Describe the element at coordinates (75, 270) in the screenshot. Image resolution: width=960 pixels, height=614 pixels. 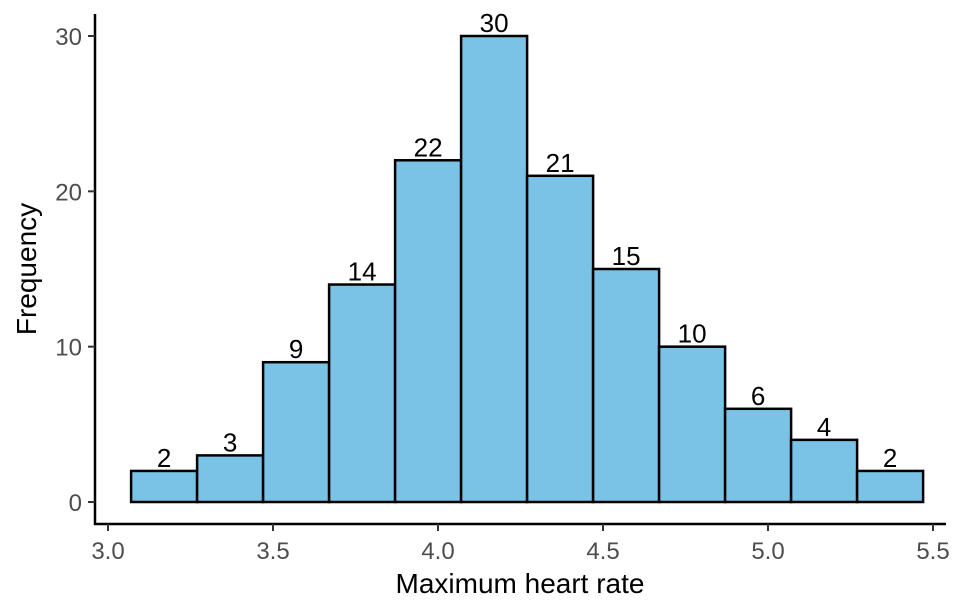
I see `y-axis-ticks: 0 10 20 30` at that location.